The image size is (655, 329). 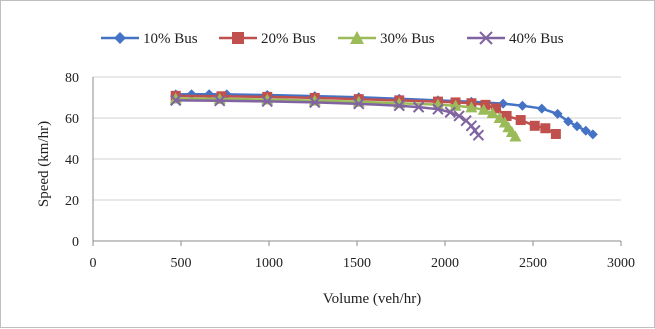 What do you see at coordinates (332, 39) in the screenshot?
I see `legend: 10% Bus 20% Bus 30% Bus 40% Bus` at bounding box center [332, 39].